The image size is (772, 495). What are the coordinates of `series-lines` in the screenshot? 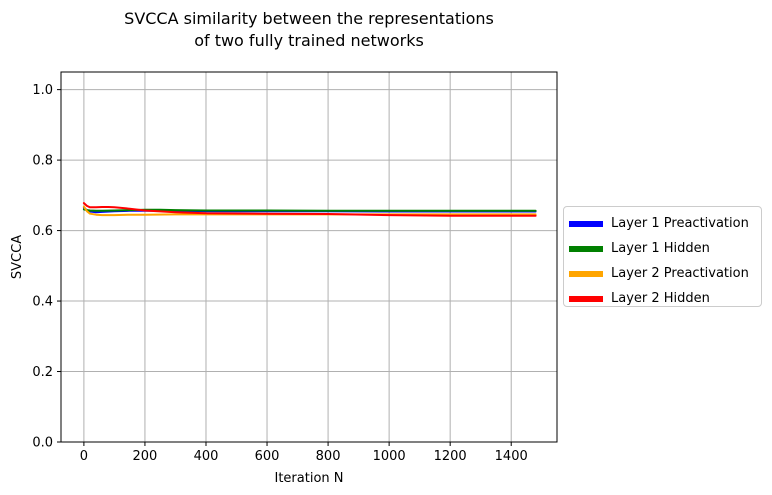 It's located at (309, 209).